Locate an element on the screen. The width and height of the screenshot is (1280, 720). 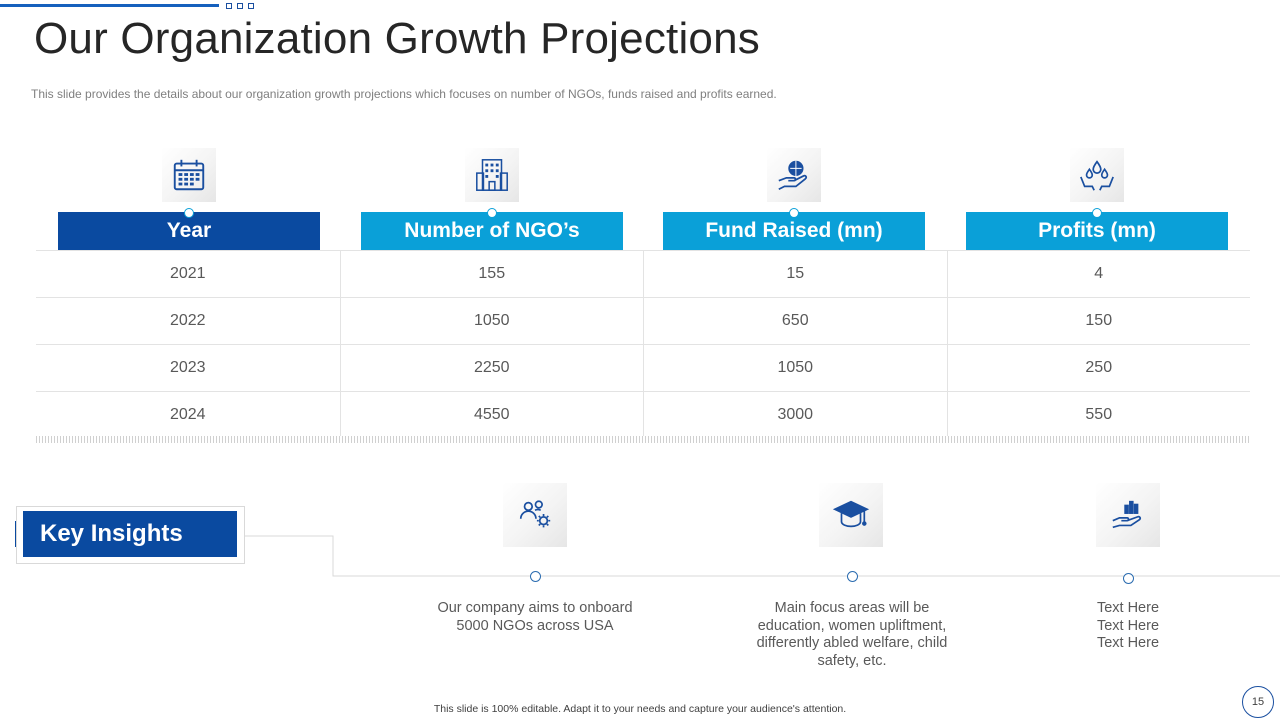
table-cell-profits: 250 is located at coordinates (1098, 368).